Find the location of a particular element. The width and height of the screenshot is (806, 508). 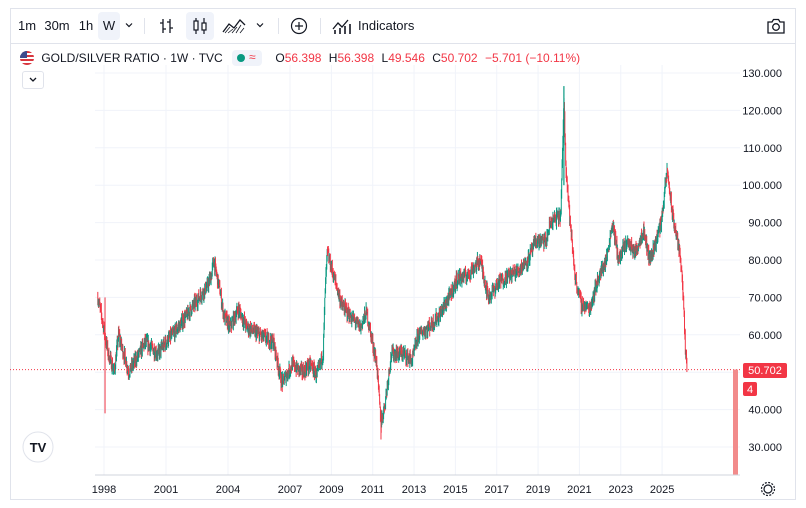

area-chart-icon is located at coordinates (234, 26).